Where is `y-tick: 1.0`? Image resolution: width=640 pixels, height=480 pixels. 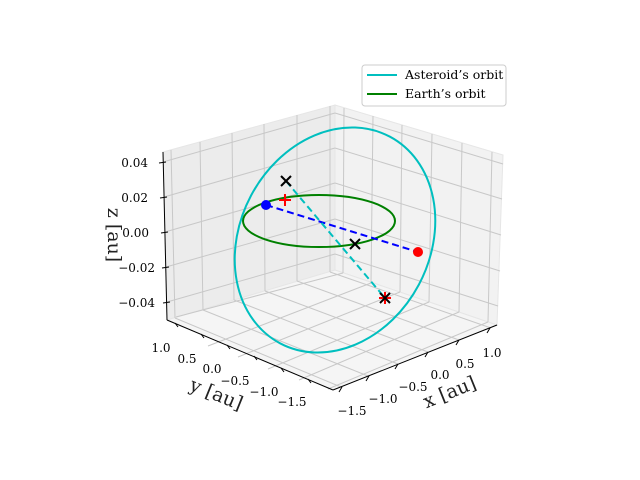
y-tick: 1.0 is located at coordinates (160, 348).